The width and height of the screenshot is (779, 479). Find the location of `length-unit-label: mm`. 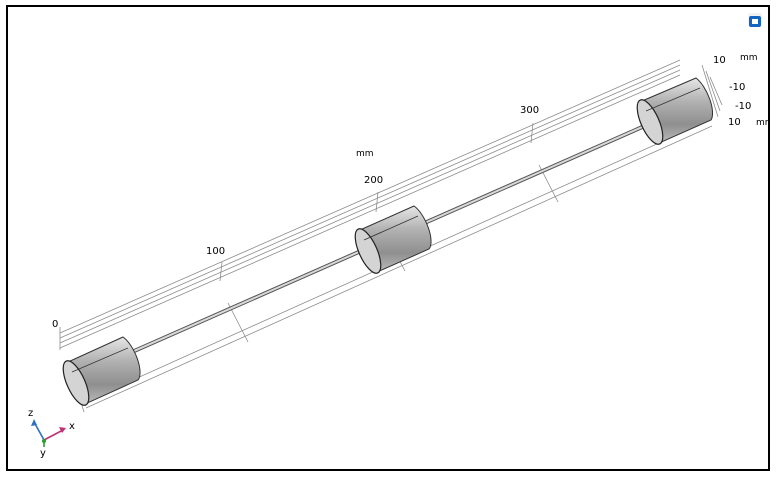

length-unit-label: mm is located at coordinates (365, 154).